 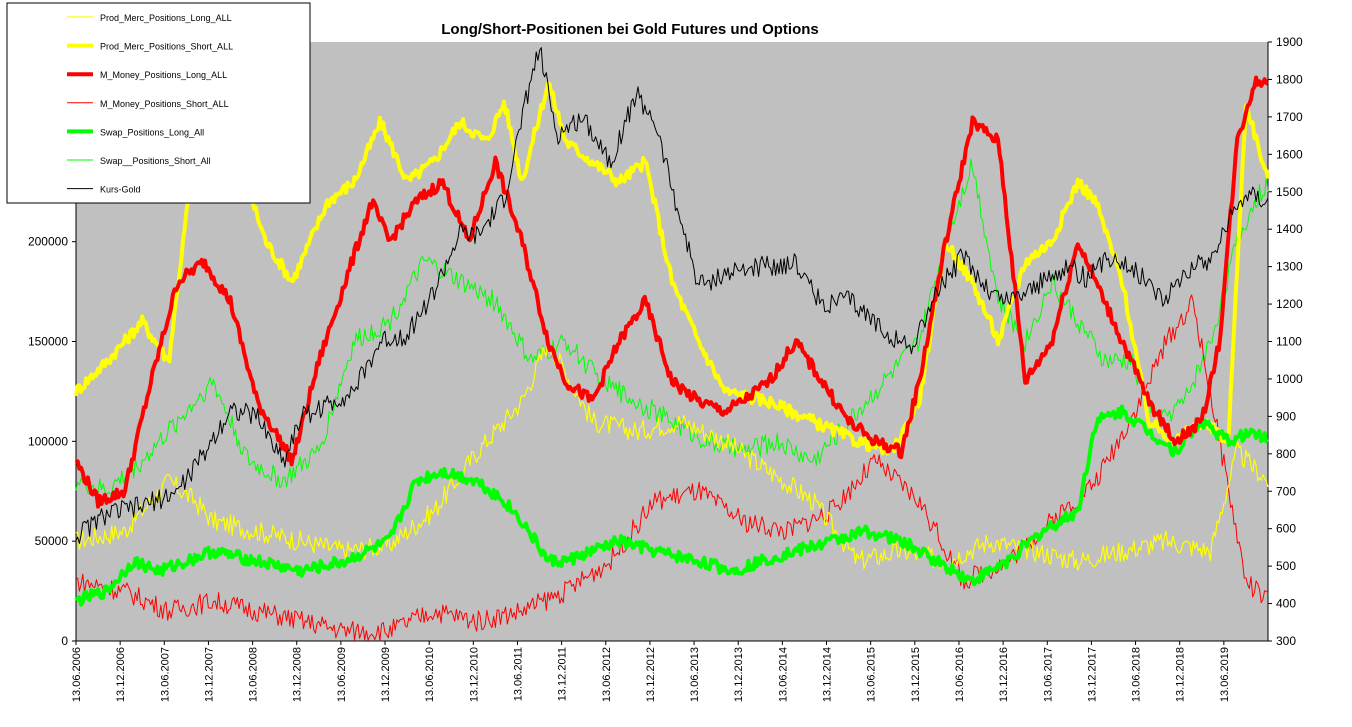 What do you see at coordinates (1289, 79) in the screenshot?
I see `y-right-tick-label: 1800` at bounding box center [1289, 79].